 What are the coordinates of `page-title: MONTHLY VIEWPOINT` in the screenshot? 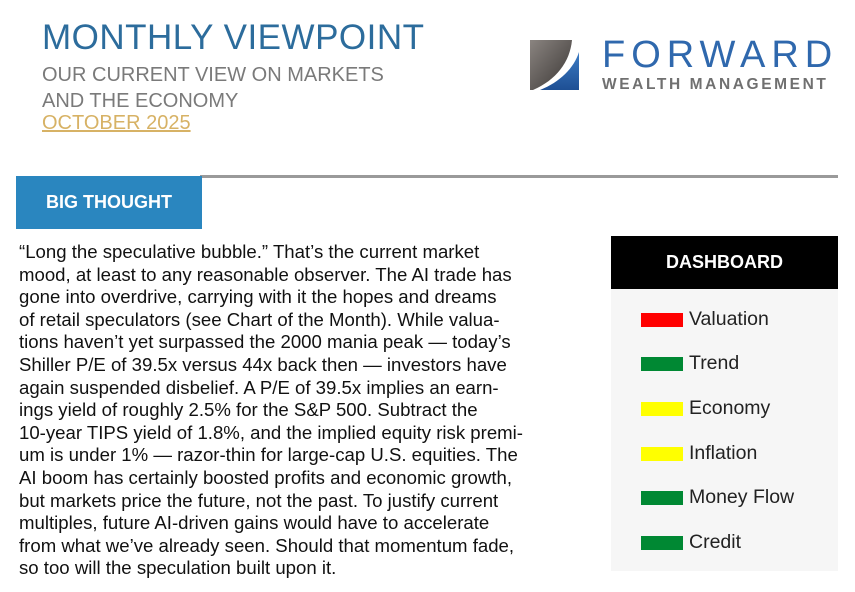 It's located at (233, 37).